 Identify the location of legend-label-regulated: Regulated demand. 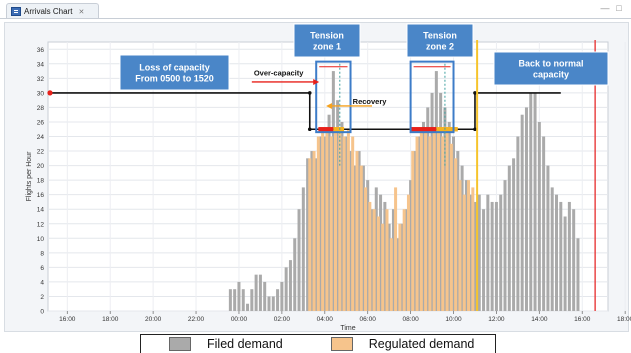
(421, 344).